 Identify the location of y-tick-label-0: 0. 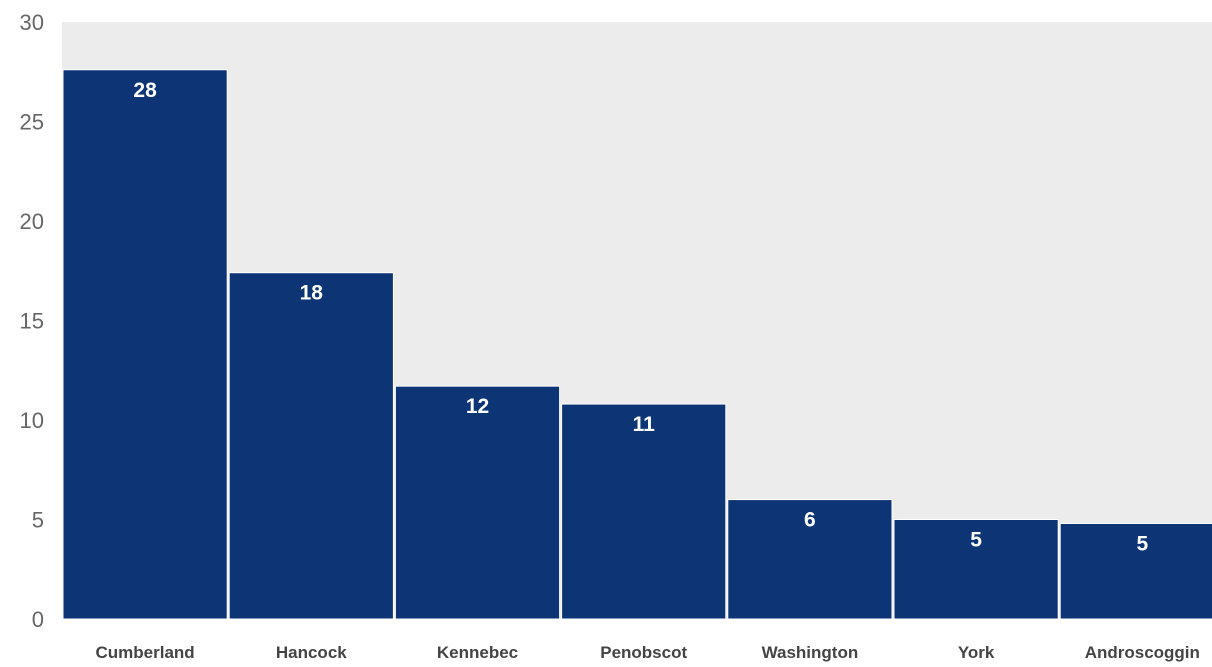
(38, 619).